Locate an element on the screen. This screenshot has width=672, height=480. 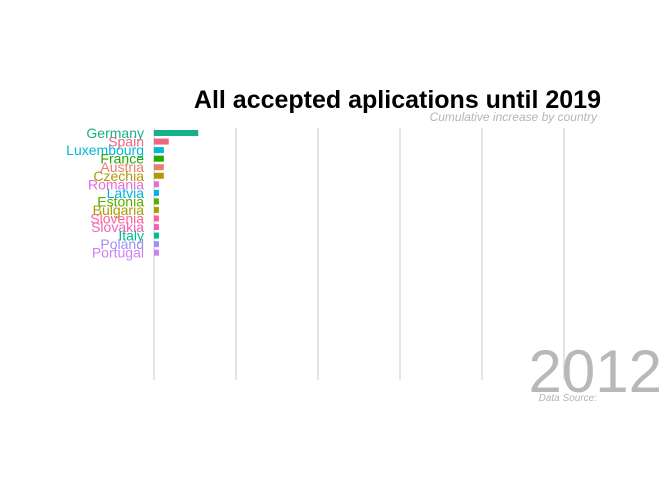
bar-portugal is located at coordinates (156, 252).